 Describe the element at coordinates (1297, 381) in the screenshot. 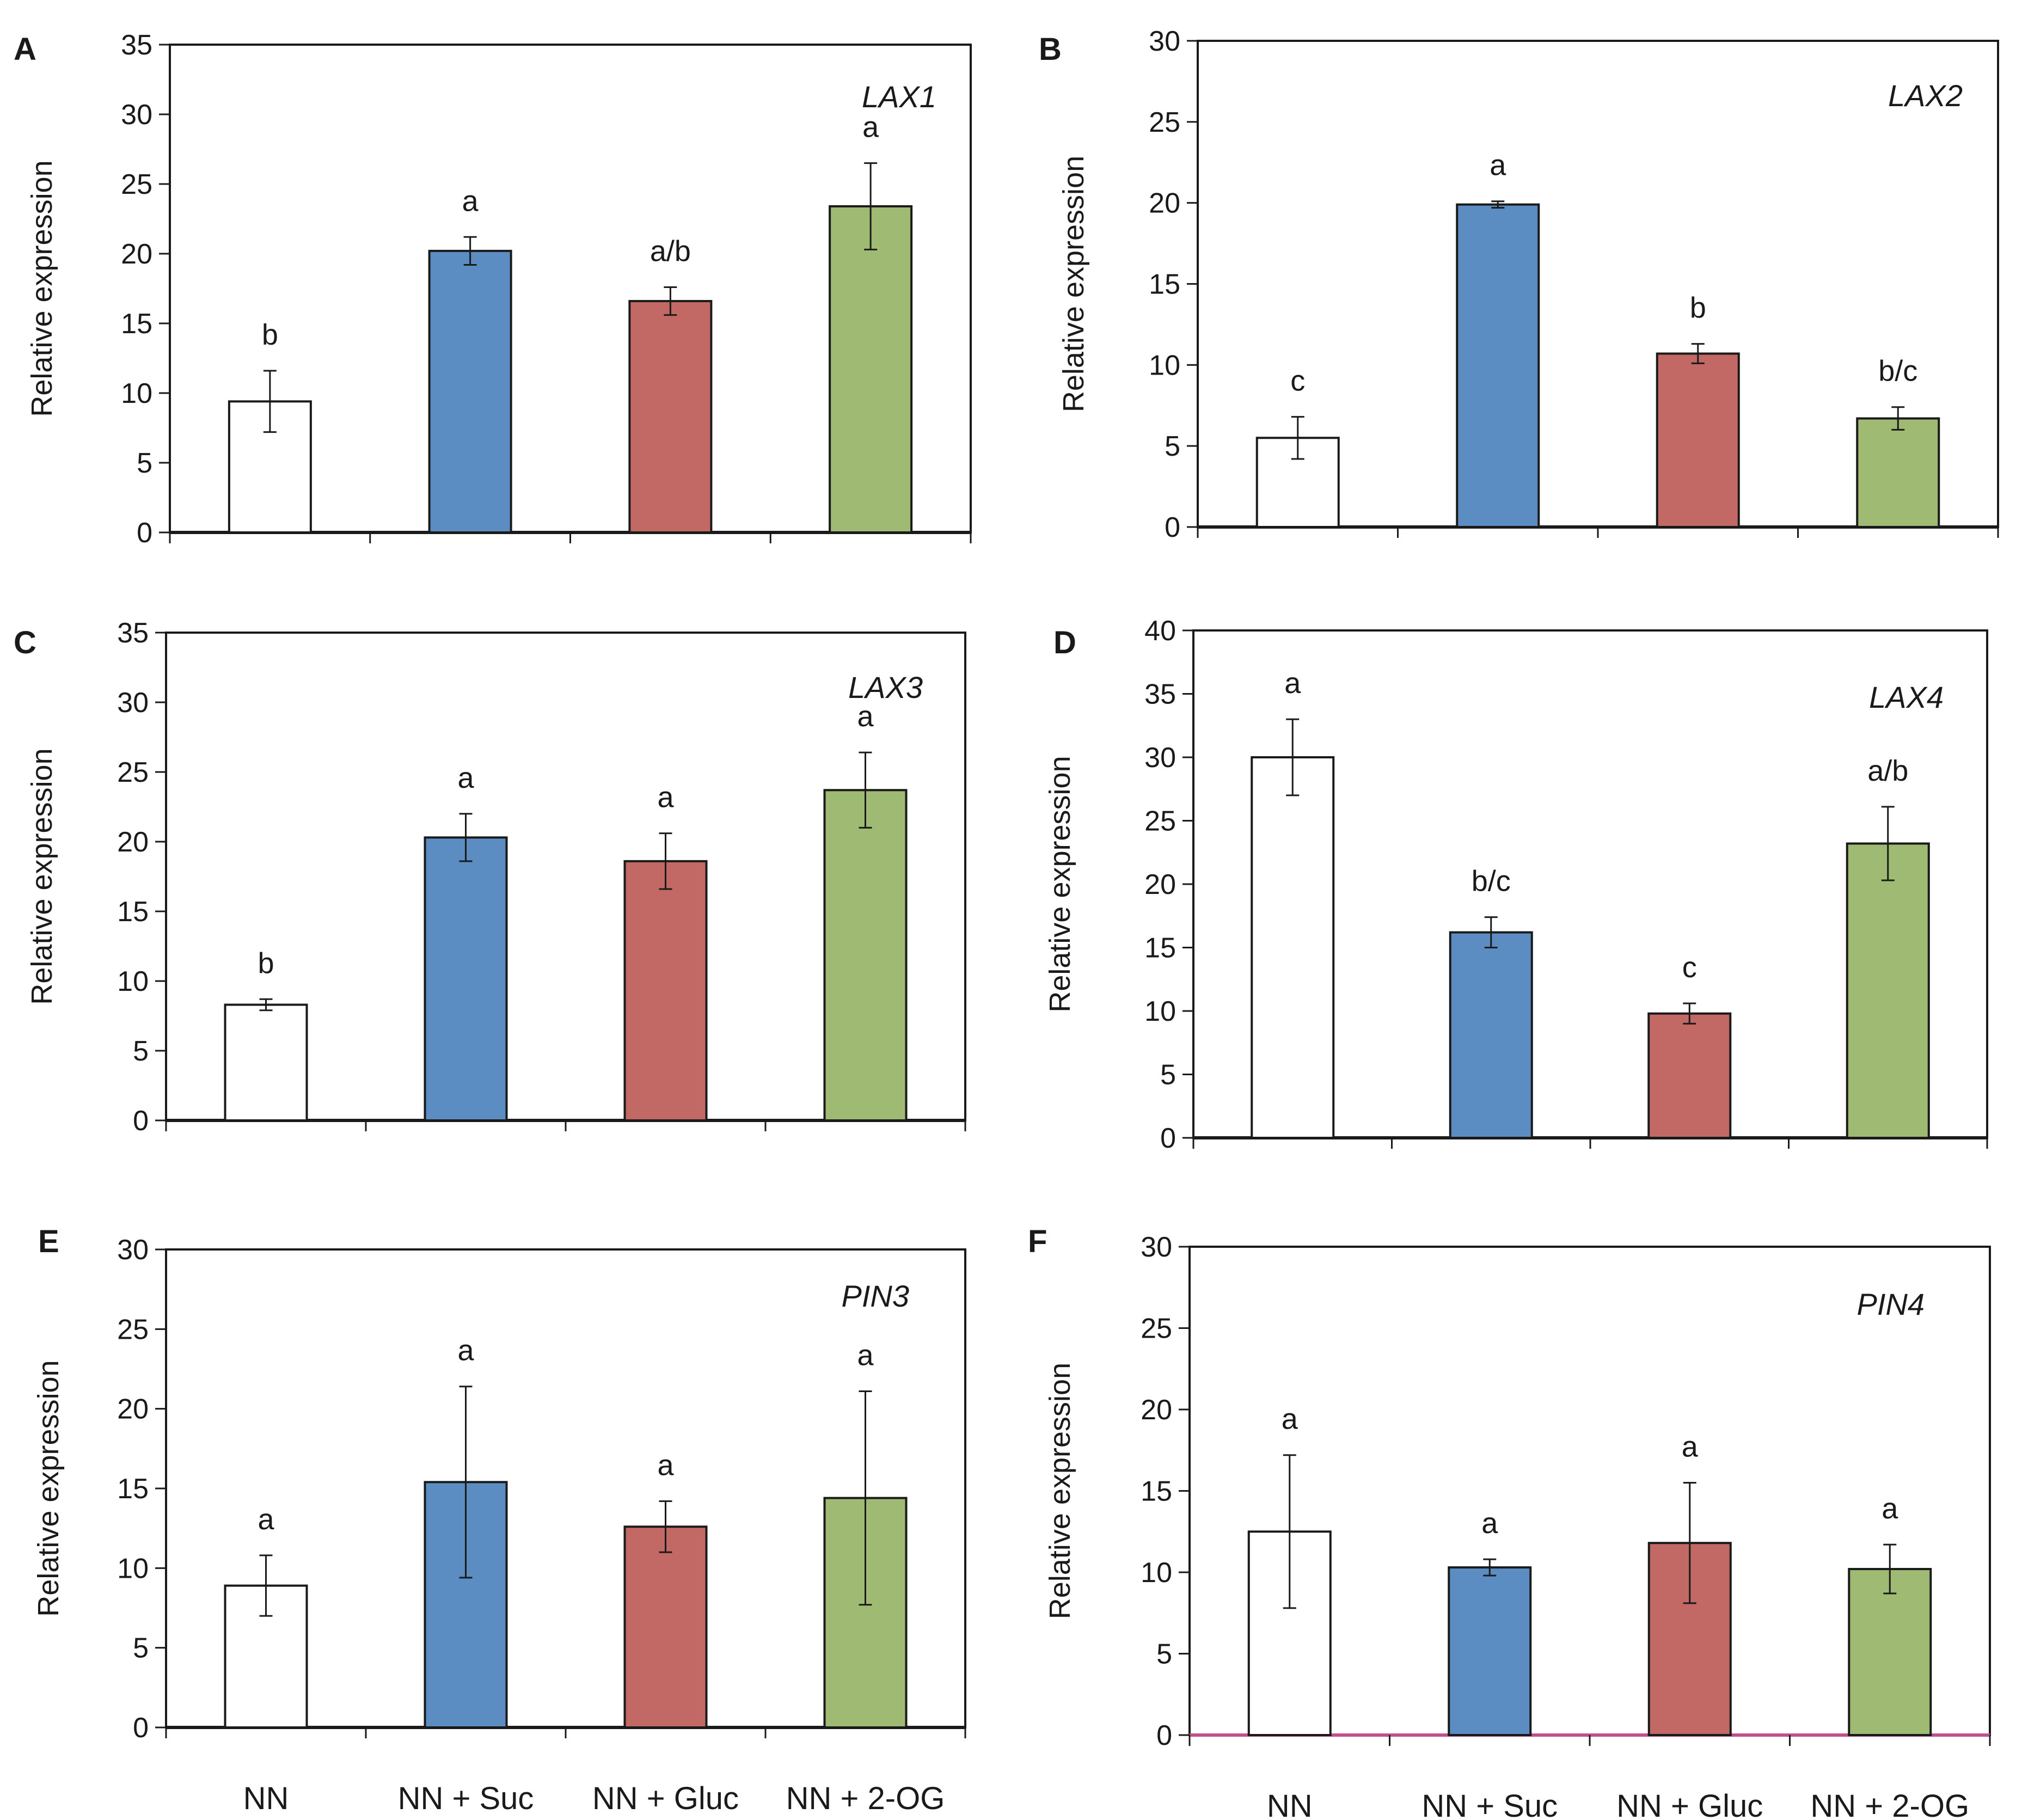

I see `significance-label-b-0: c` at that location.